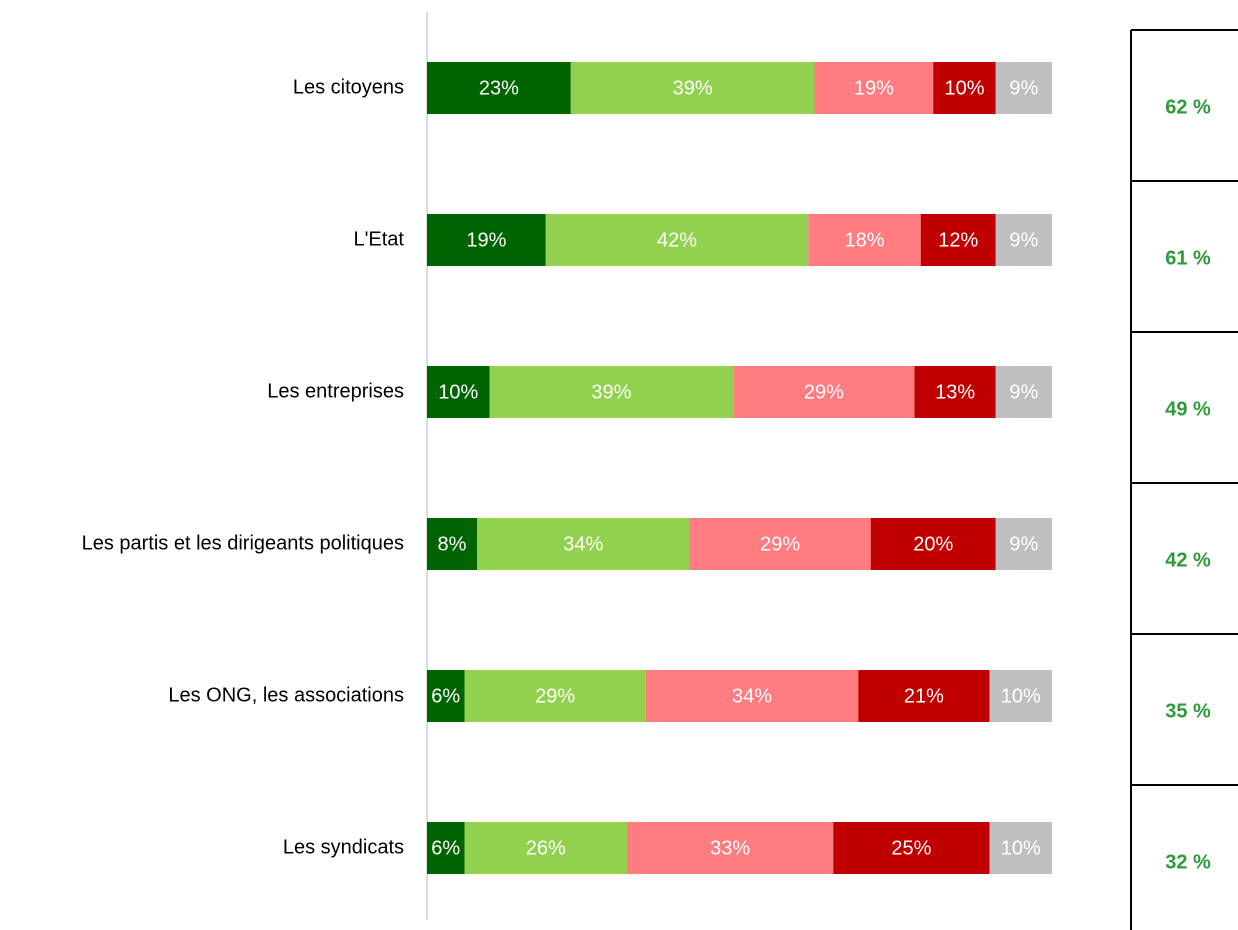  I want to click on category-label: Les entreprises, so click(335, 391).